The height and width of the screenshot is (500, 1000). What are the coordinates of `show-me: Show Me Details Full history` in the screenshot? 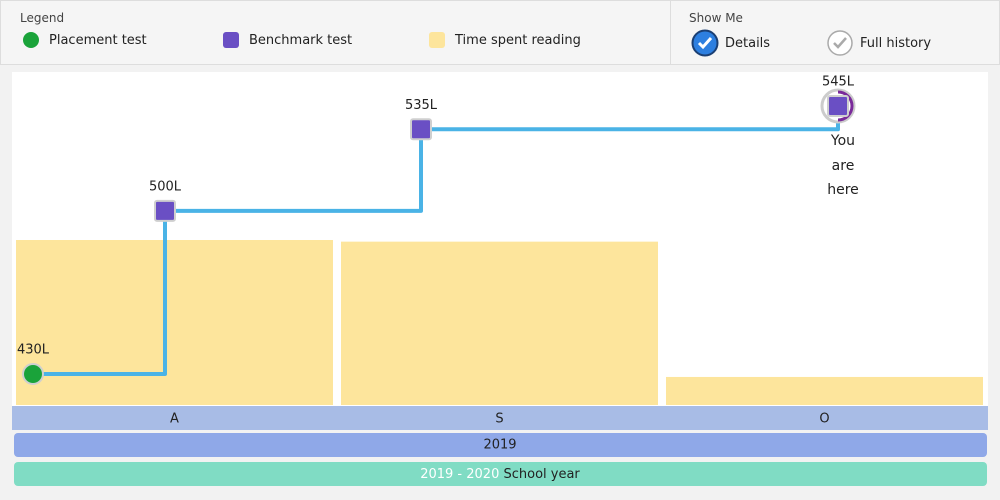 It's located at (835, 32).